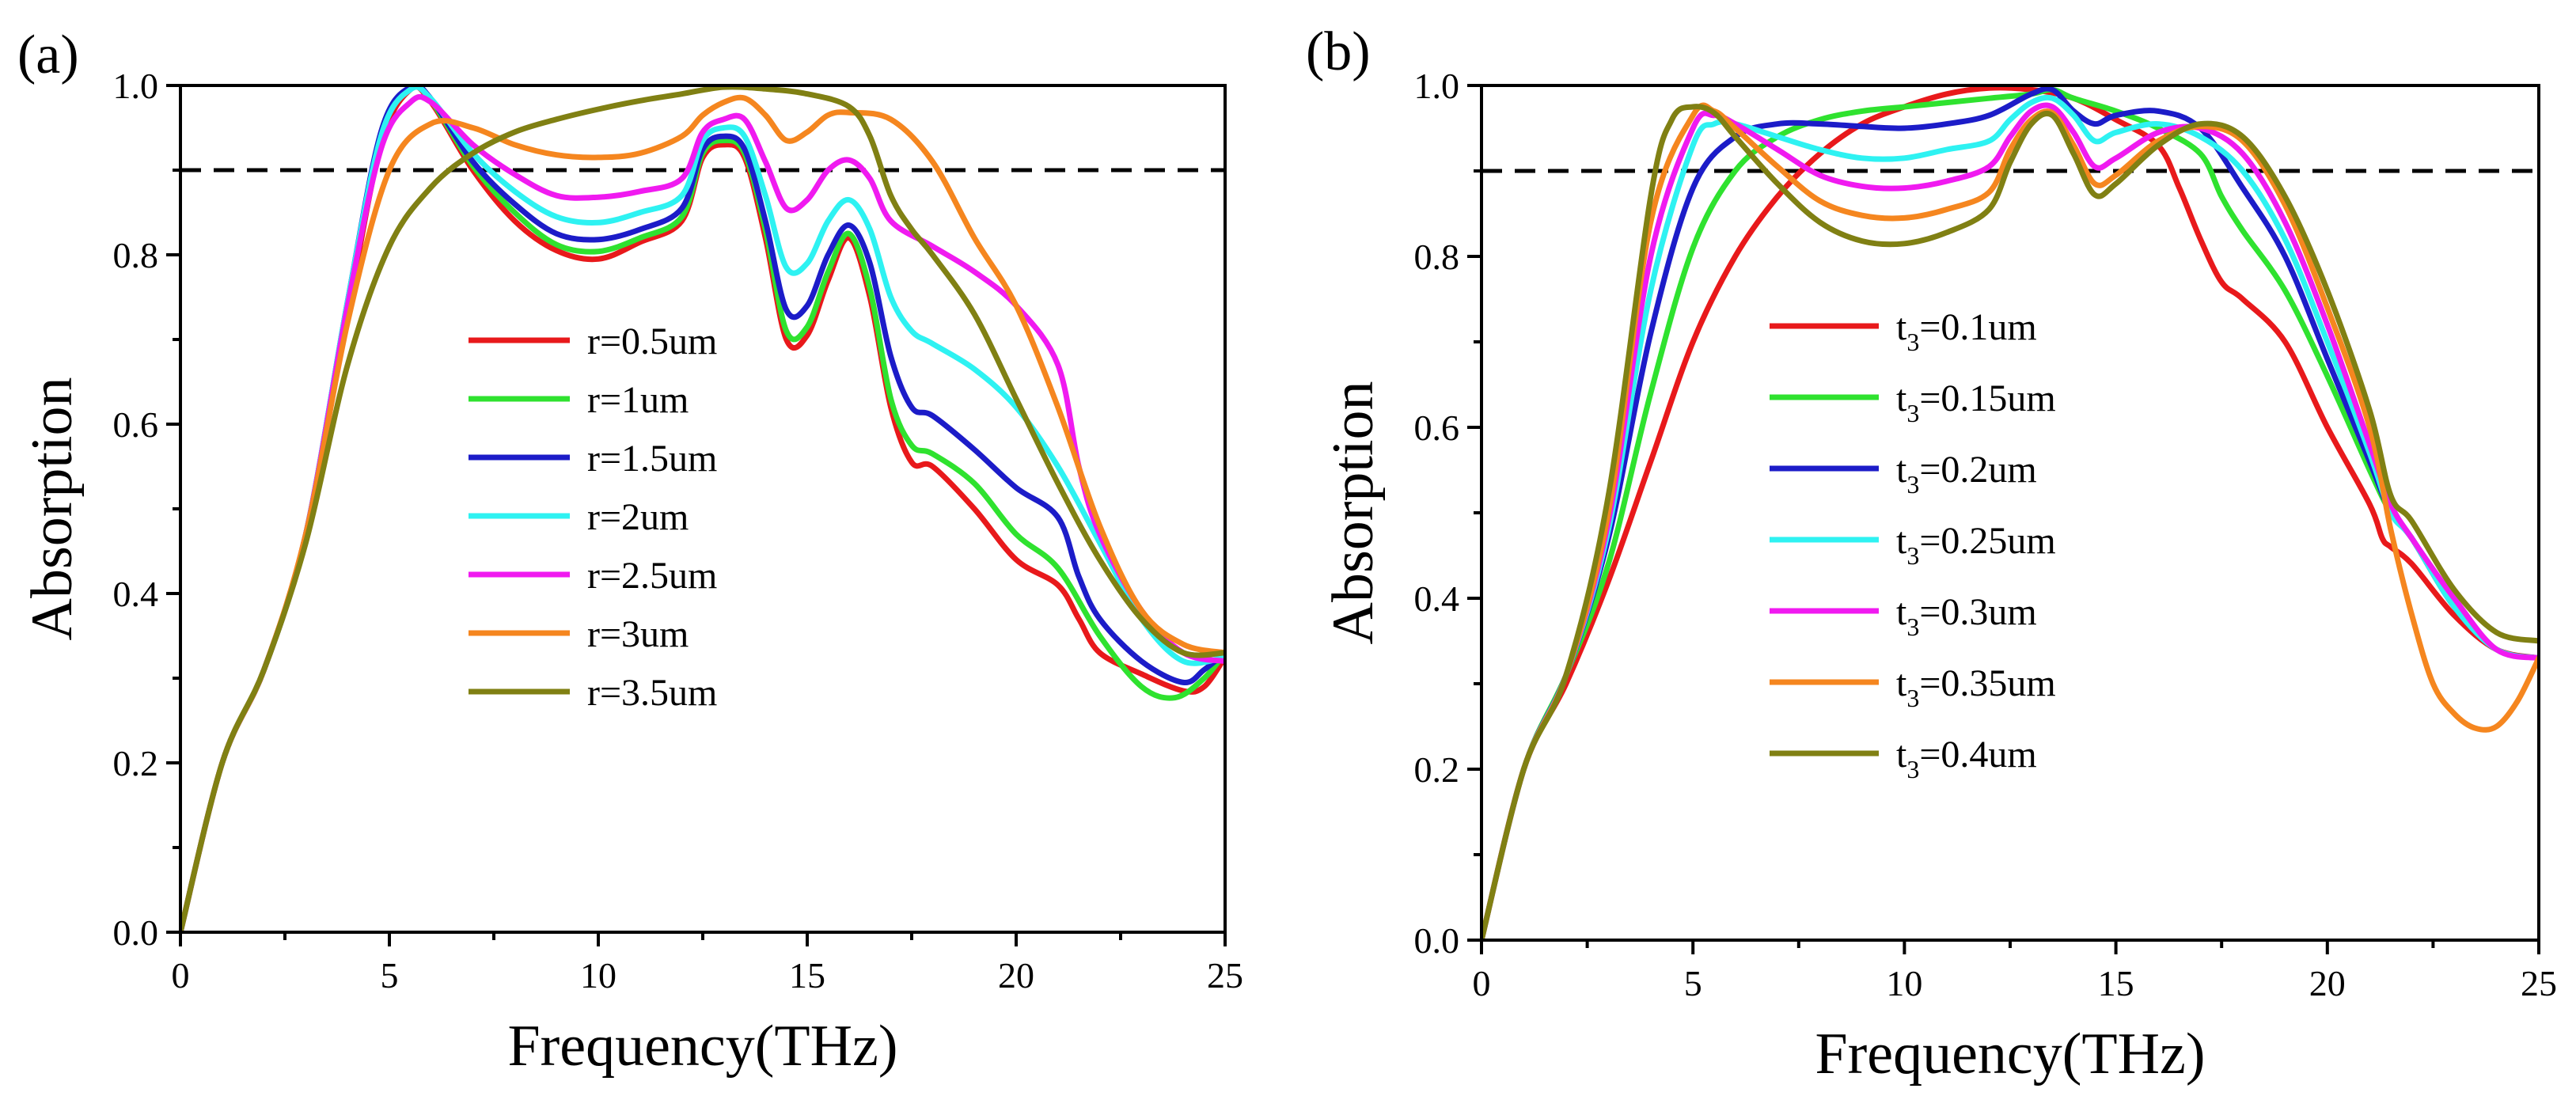  I want to click on legend-label-0: t3=0.1um, so click(1966, 331).